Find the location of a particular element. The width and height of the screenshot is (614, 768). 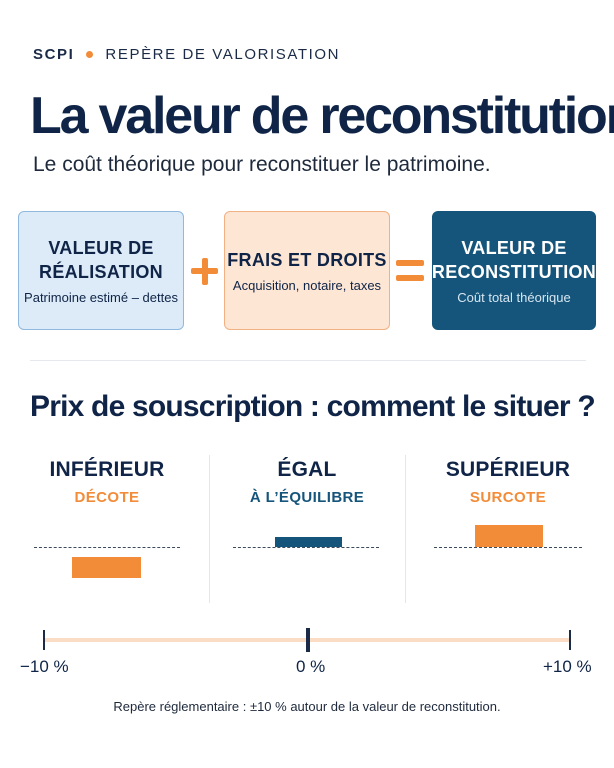

realisation-title-line2: RÉALISATION is located at coordinates (101, 272).